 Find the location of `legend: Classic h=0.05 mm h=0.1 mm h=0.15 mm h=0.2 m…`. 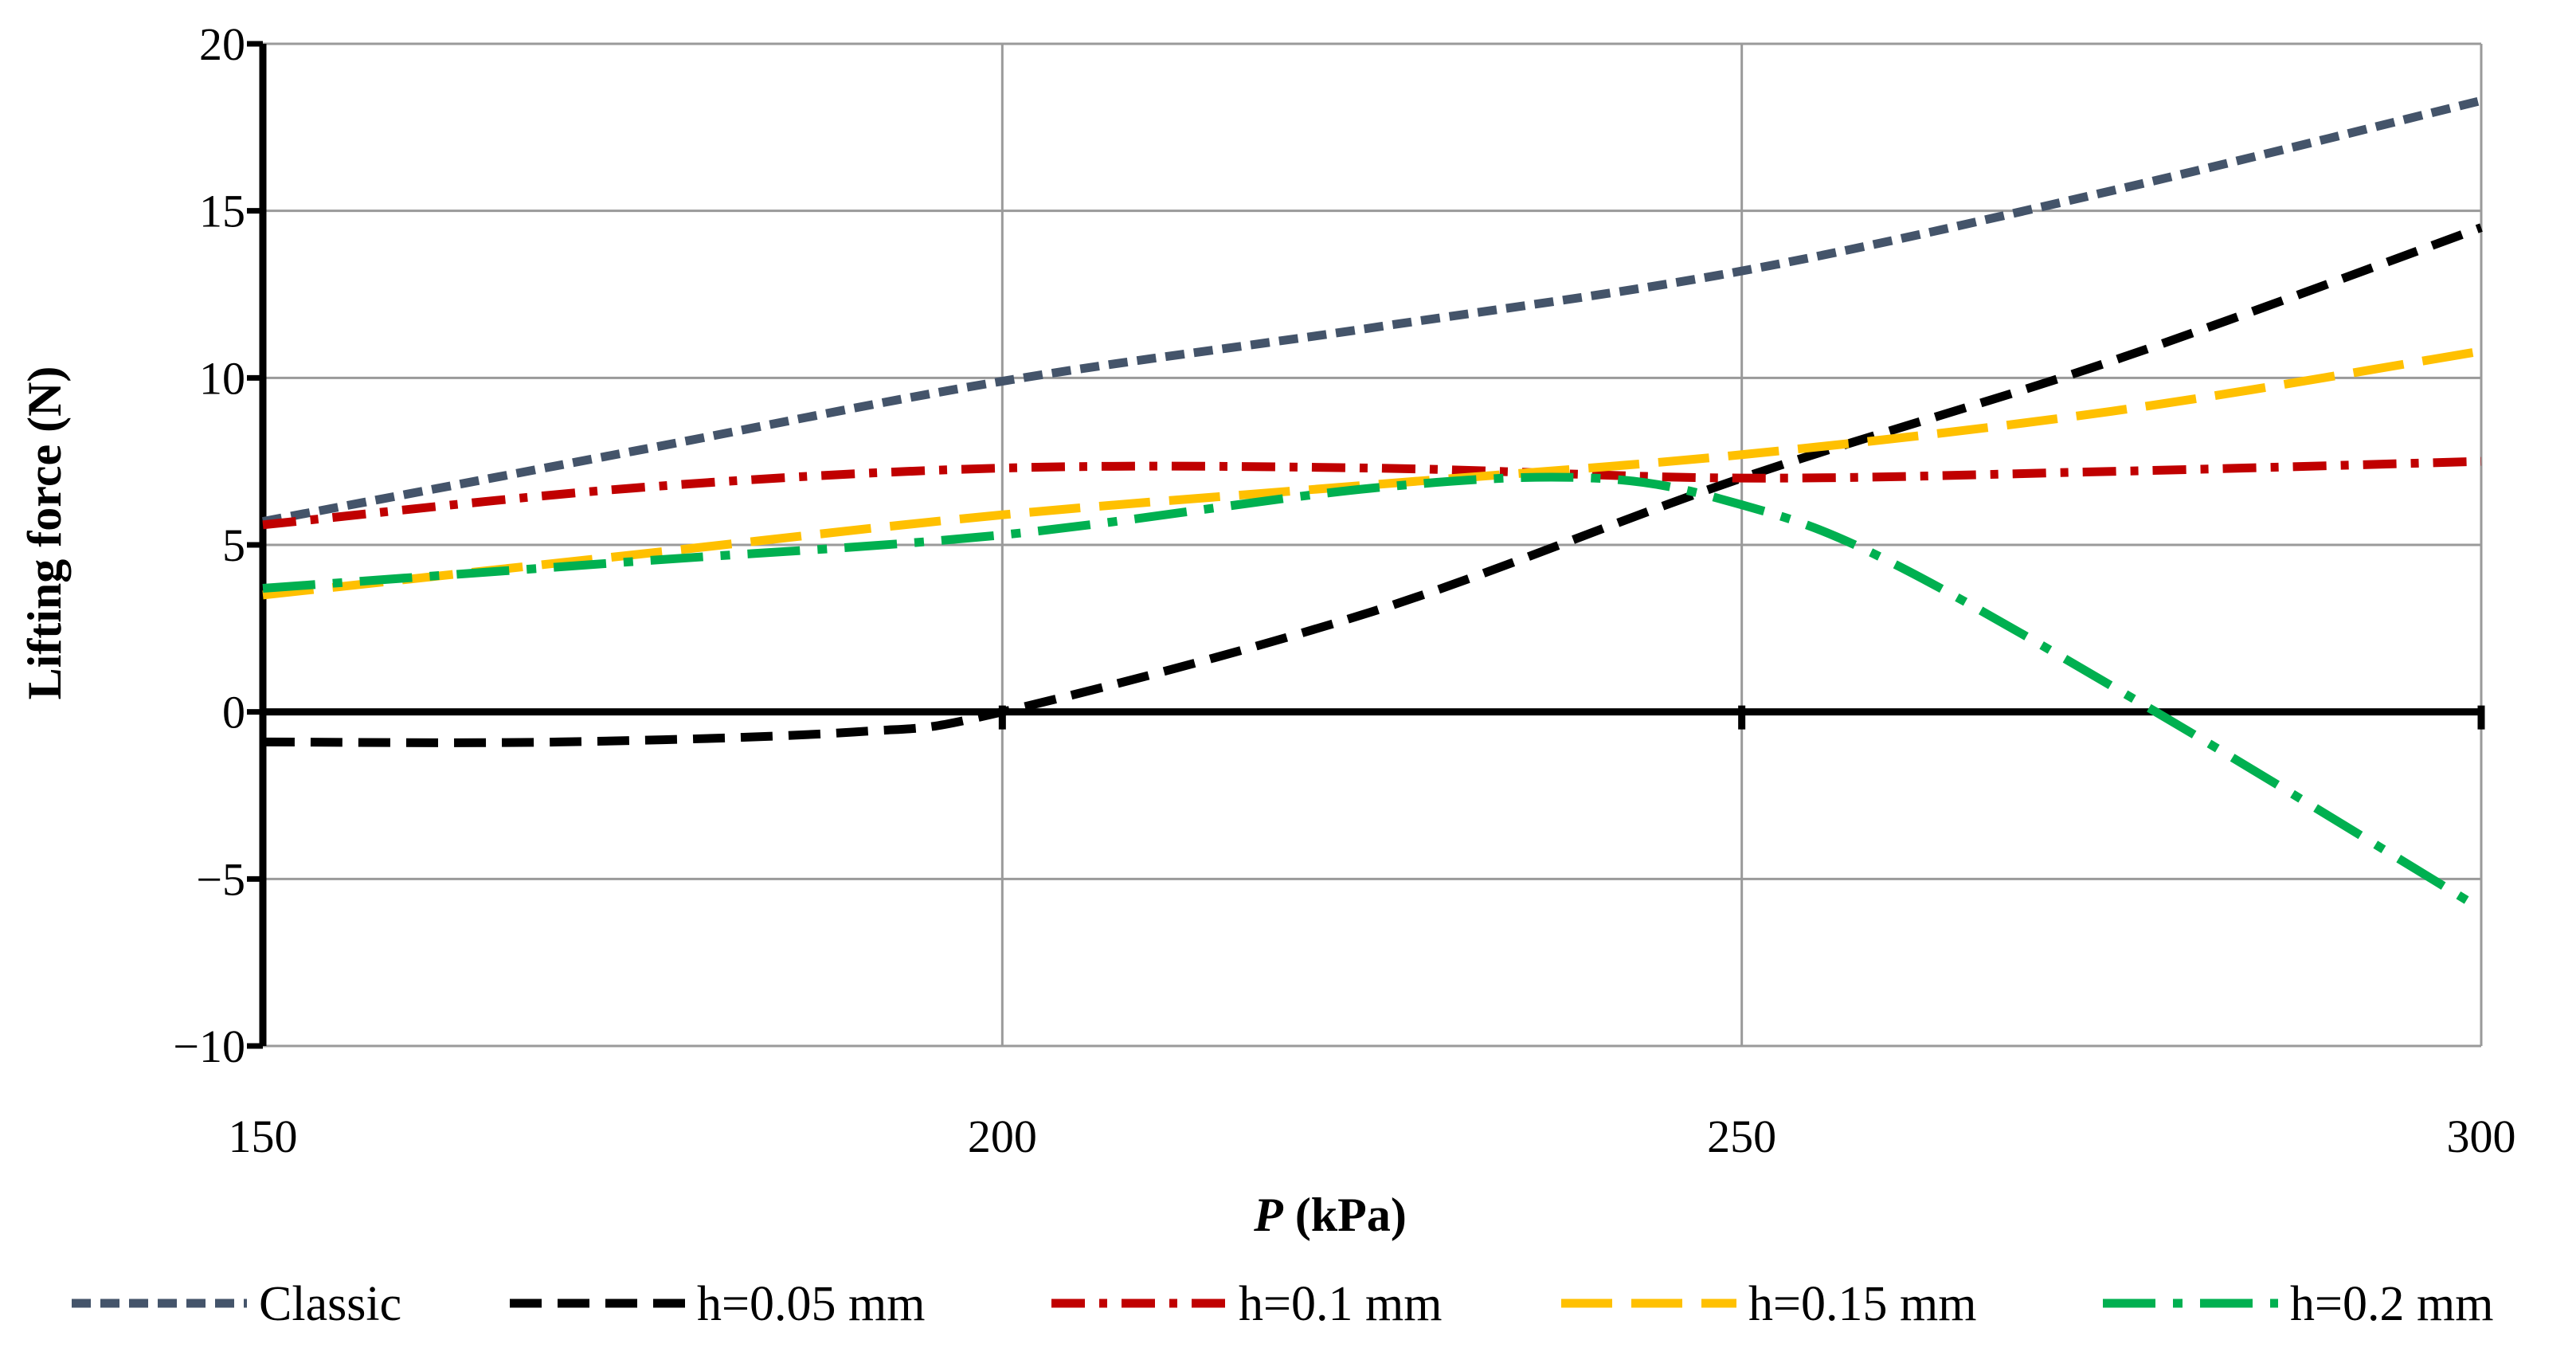

legend: Classic h=0.05 mm h=0.1 mm h=0.15 mm h=0.2 m… is located at coordinates (1282, 1304).